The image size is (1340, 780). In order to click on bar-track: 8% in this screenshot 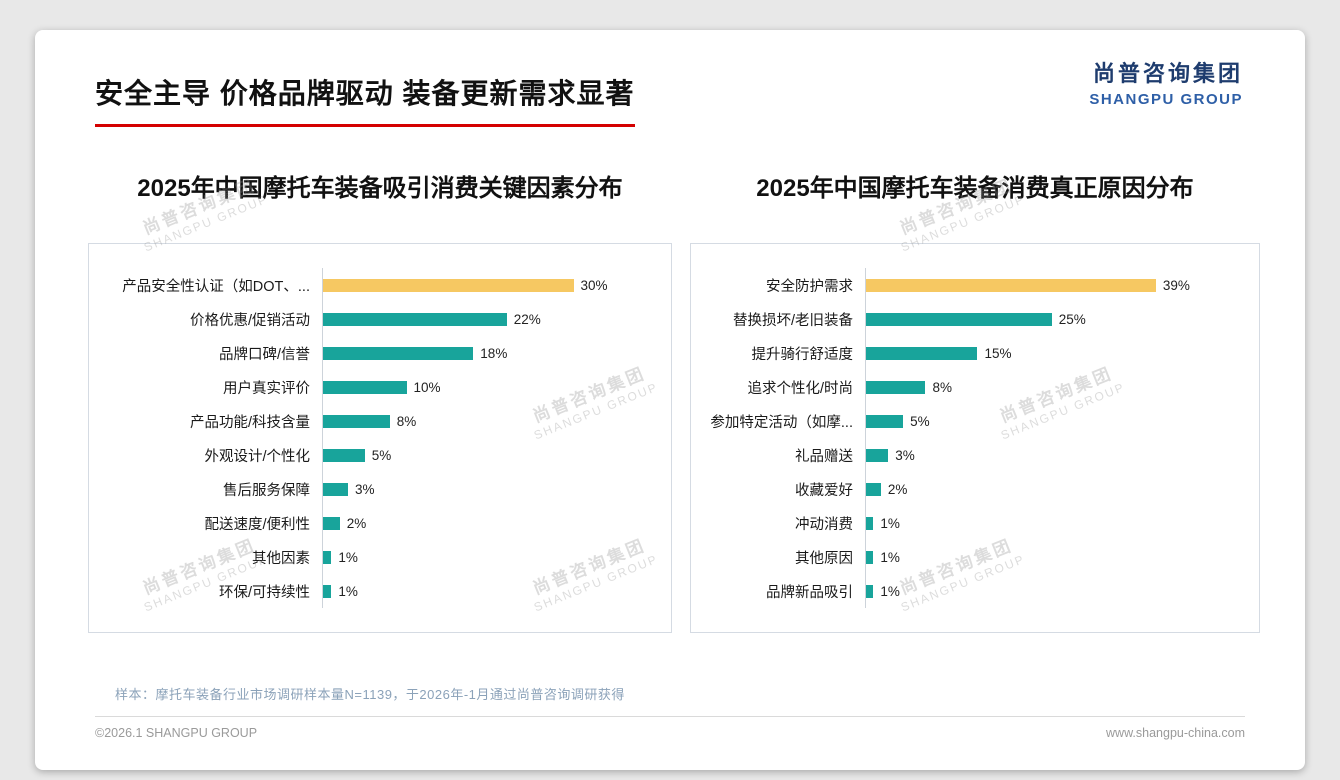, I will do `click(489, 421)`.